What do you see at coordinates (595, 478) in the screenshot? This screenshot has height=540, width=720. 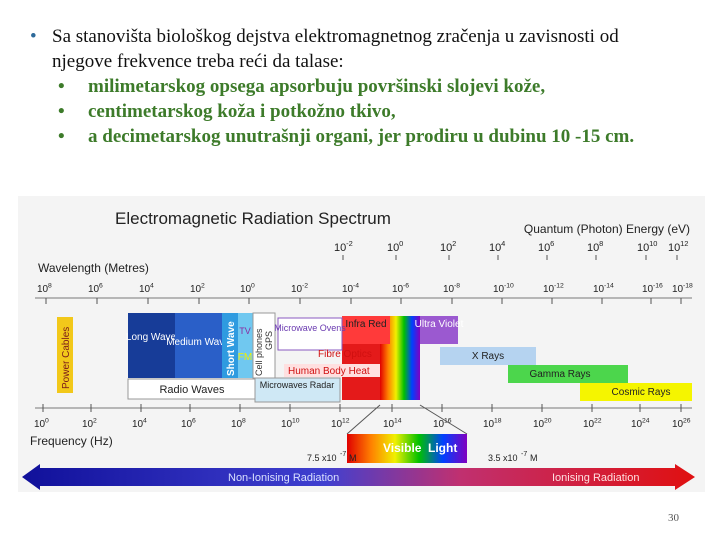 I see `label: Ionising Radiation` at bounding box center [595, 478].